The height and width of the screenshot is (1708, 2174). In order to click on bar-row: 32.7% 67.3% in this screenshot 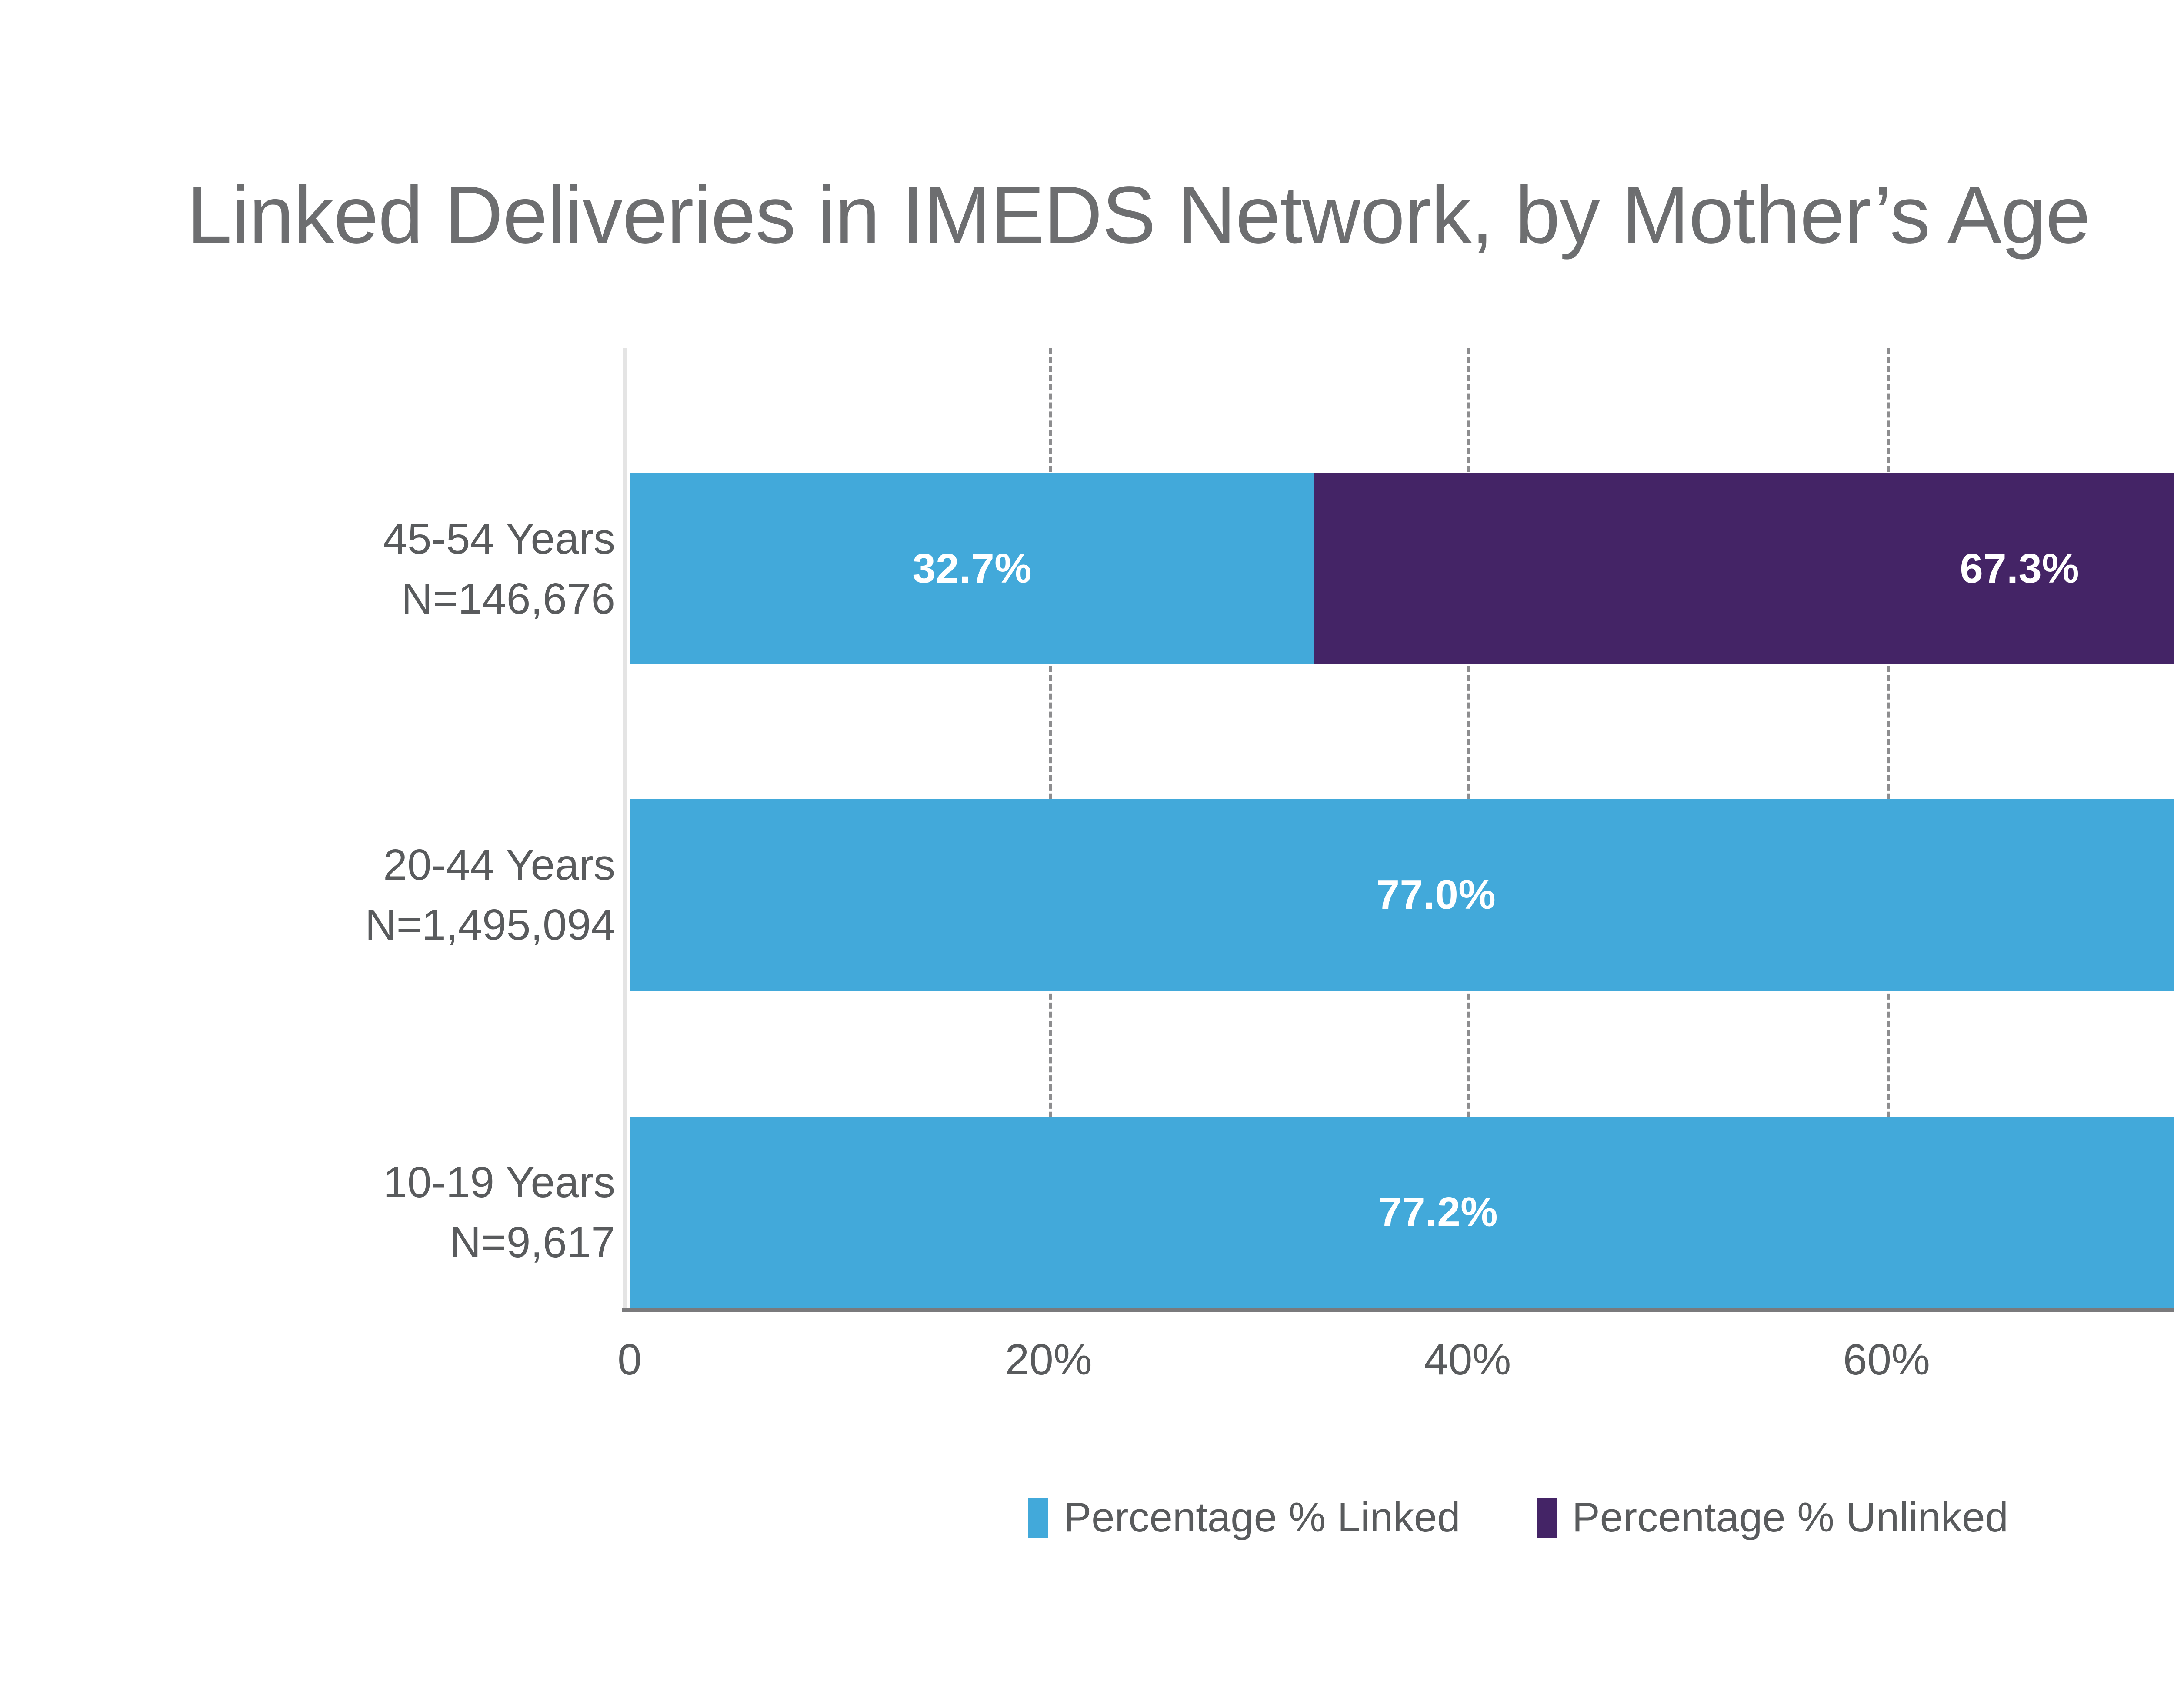, I will do `click(1402, 568)`.